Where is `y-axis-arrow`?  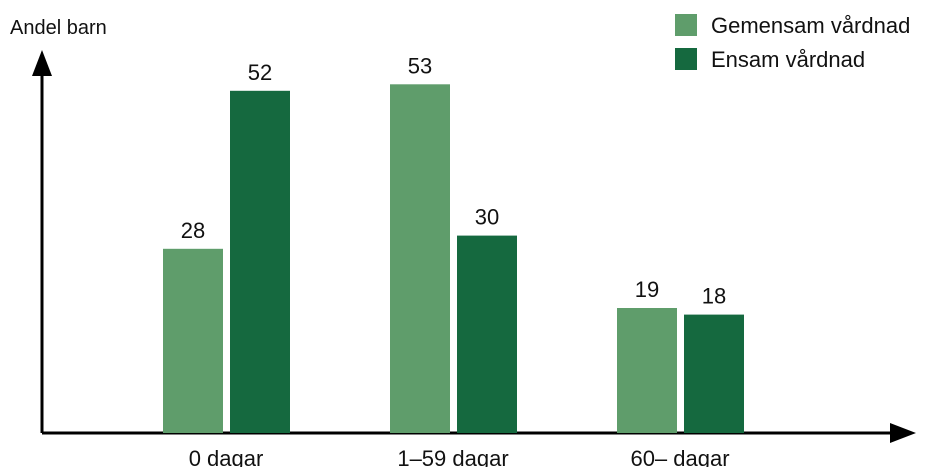 y-axis-arrow is located at coordinates (42, 63).